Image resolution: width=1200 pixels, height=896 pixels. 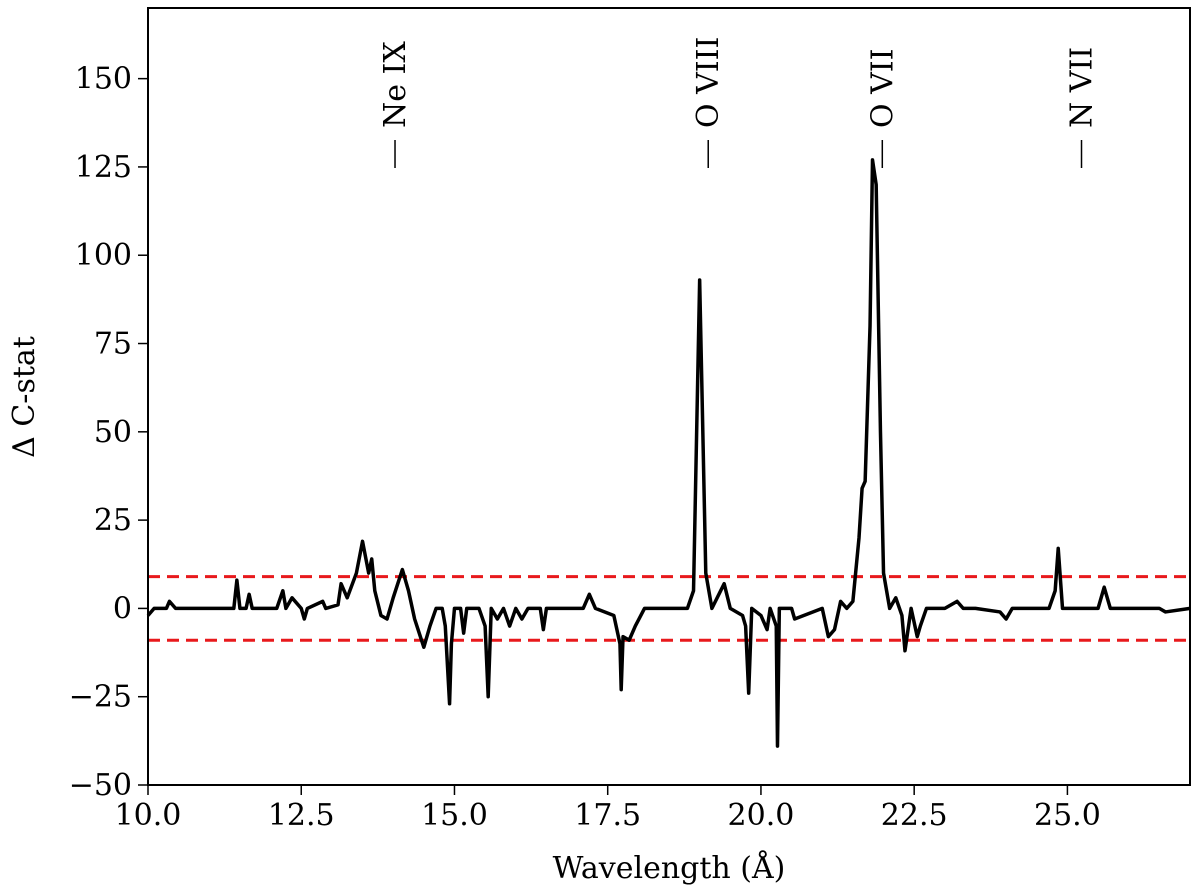 What do you see at coordinates (454, 815) in the screenshot?
I see `x-tick-label: 15.0` at bounding box center [454, 815].